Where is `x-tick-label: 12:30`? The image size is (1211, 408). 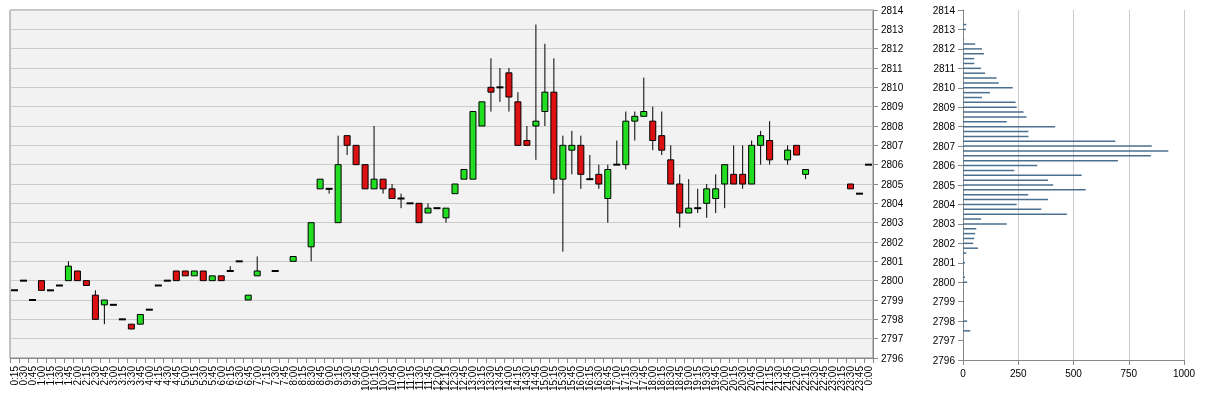 x-tick-label: 12:30 is located at coordinates (455, 378).